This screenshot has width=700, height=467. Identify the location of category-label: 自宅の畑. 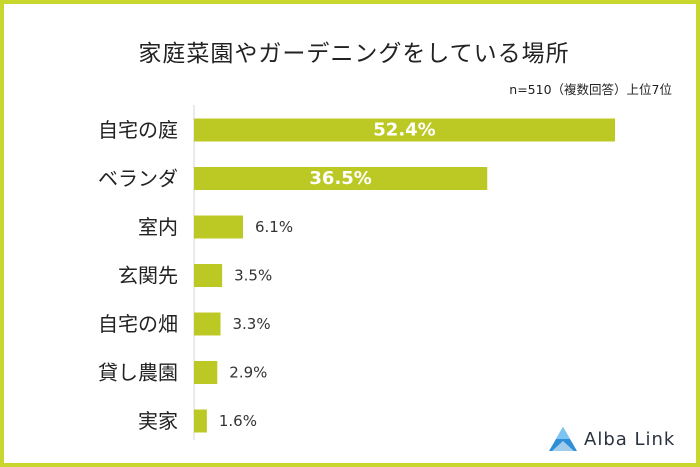
(138, 324).